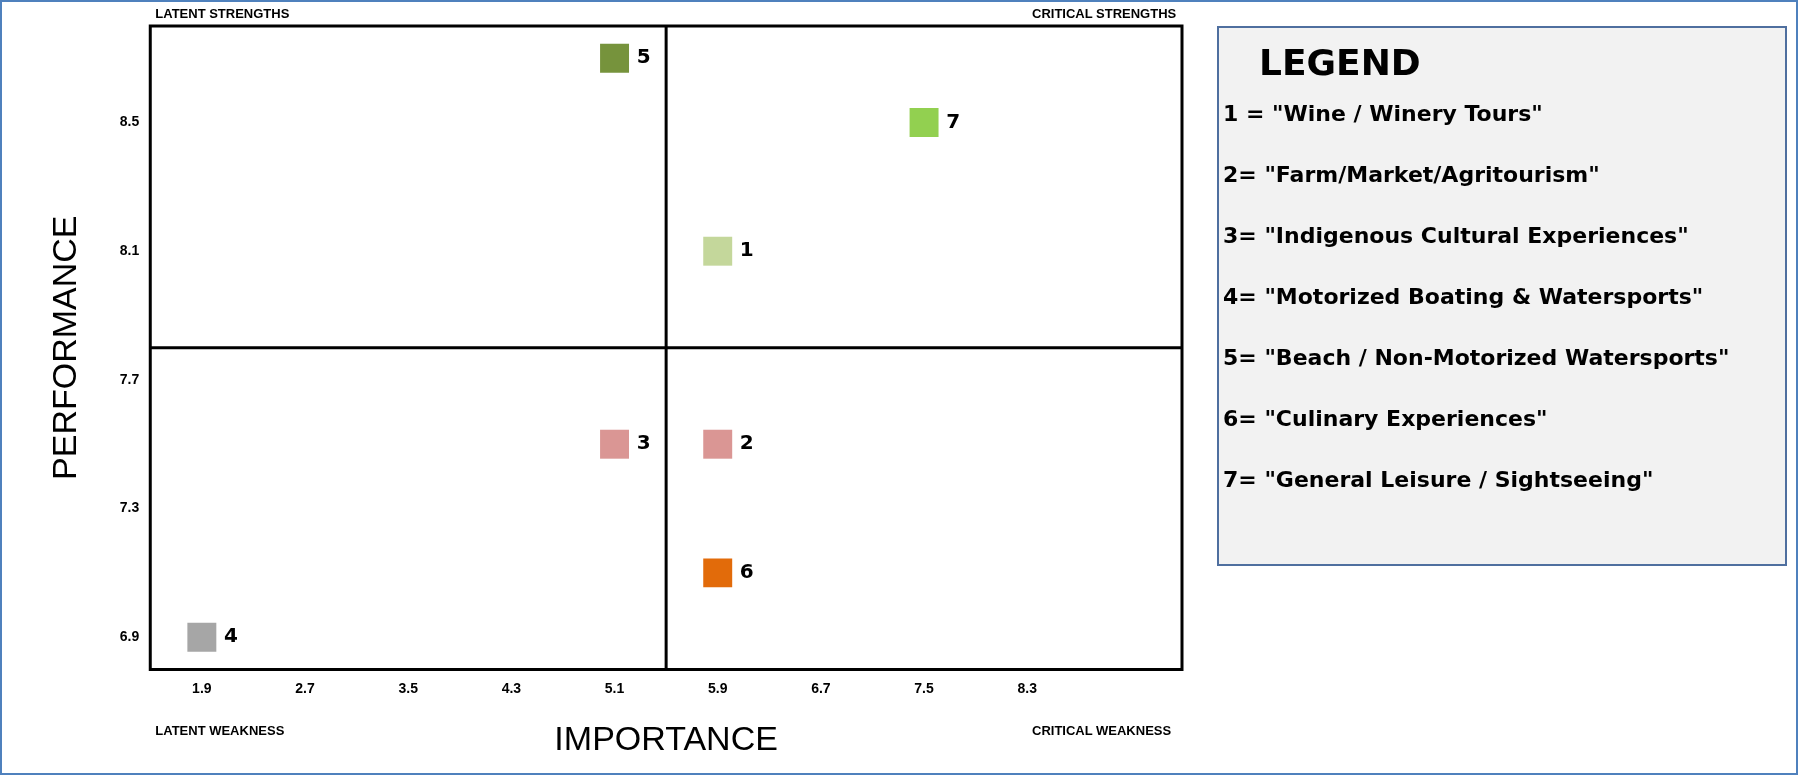 The image size is (1798, 775). What do you see at coordinates (1412, 174) in the screenshot?
I see `text: 2= "Farm/Market/Agritourism"` at bounding box center [1412, 174].